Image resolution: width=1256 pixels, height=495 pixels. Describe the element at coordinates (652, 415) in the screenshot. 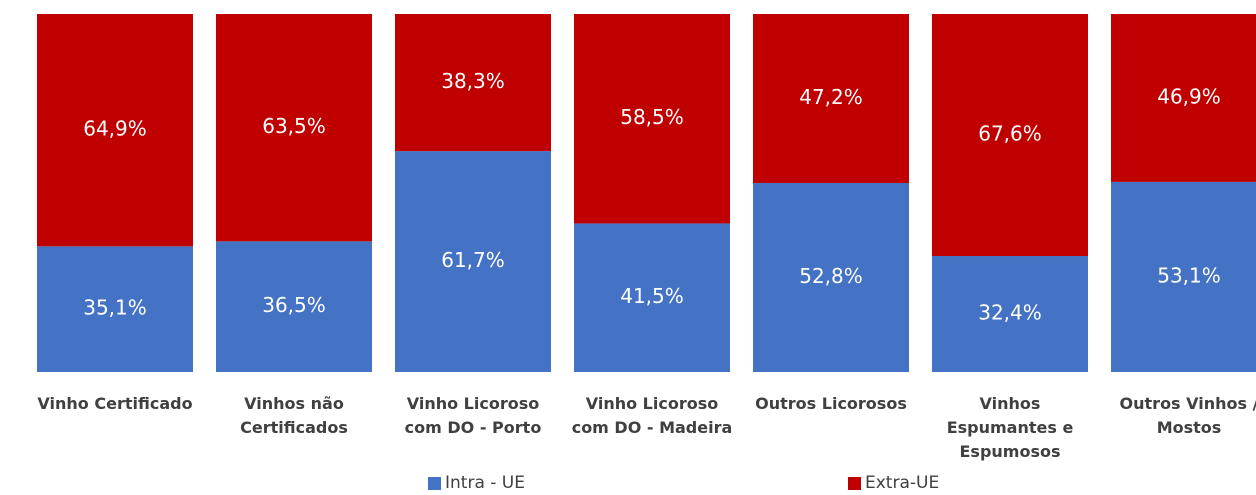

I see `x-tick-label: Vinho Licoroso com DO - Madeira` at that location.